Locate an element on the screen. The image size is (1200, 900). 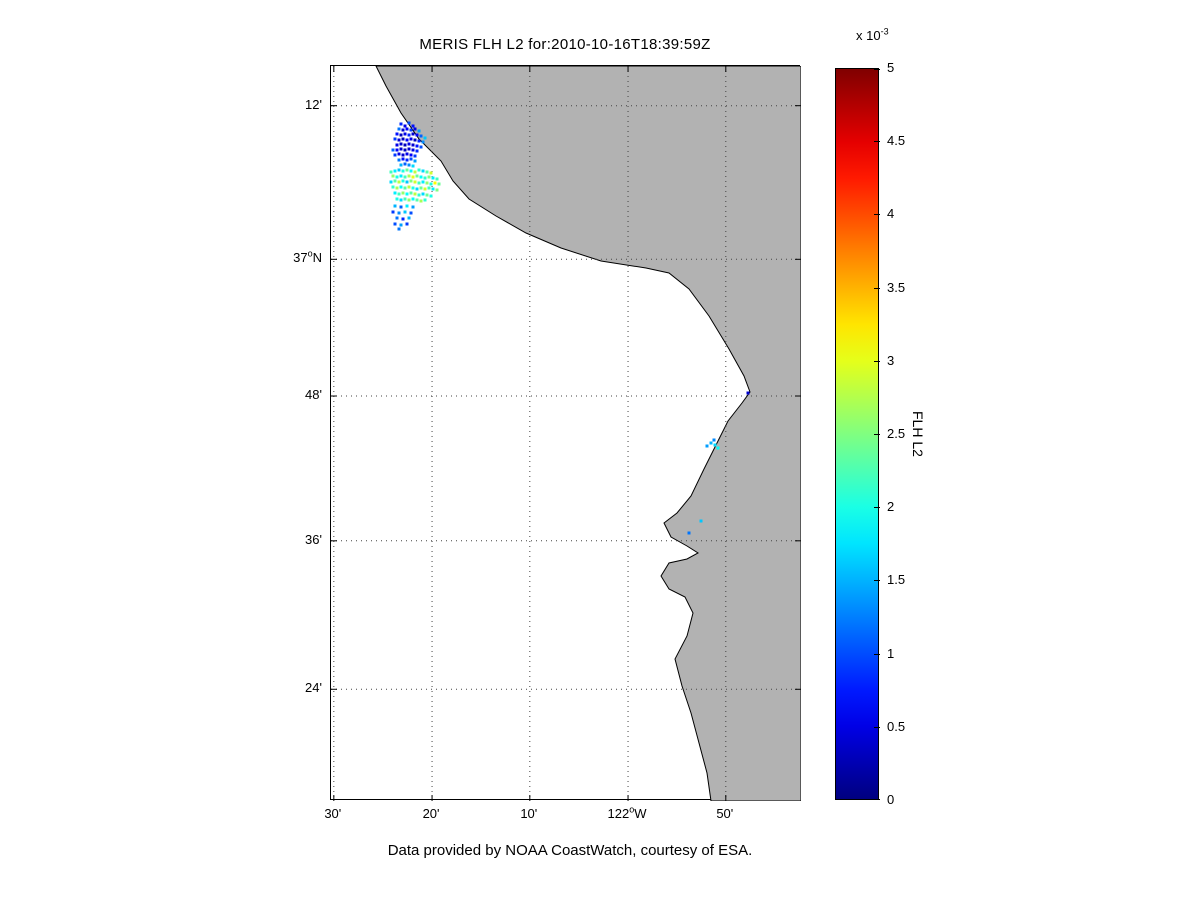
y-tick-label: 12' is located at coordinates (313, 104).